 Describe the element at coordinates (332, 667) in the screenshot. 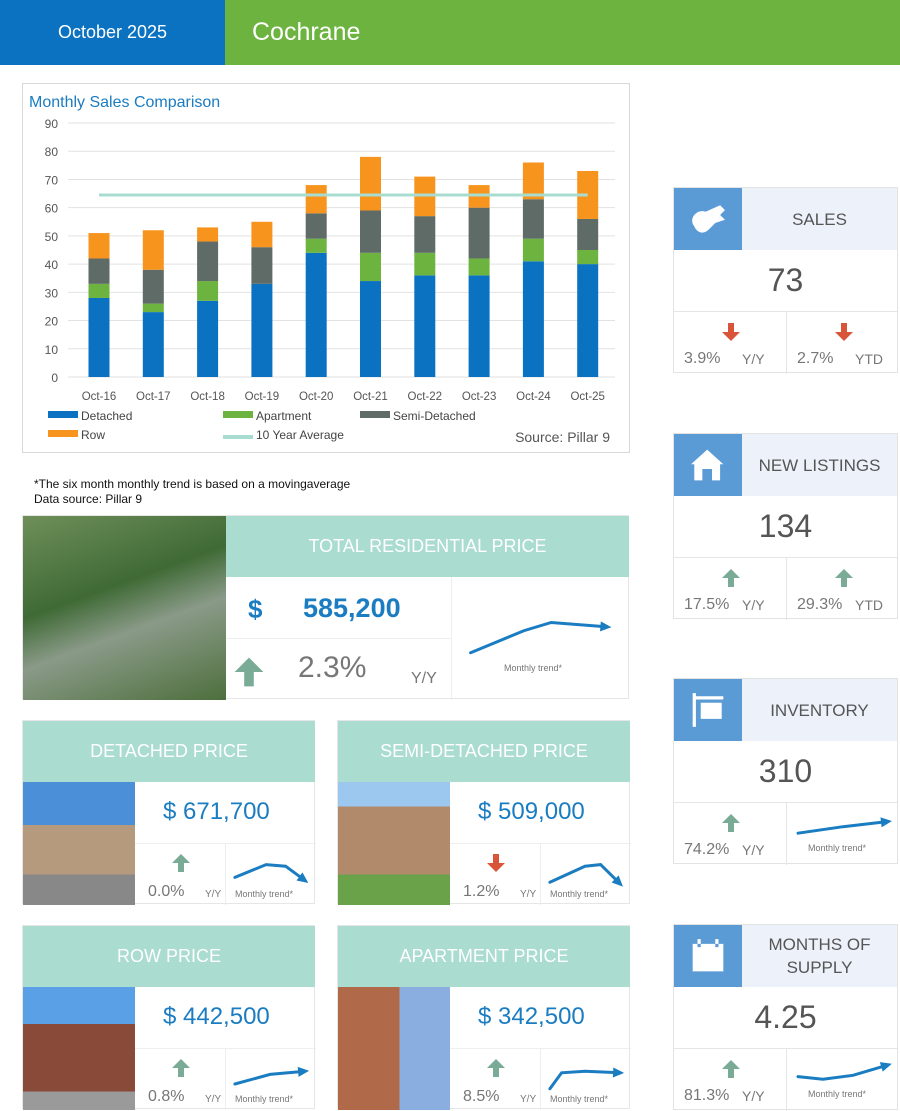

I see `total-price-change: 2.3%` at that location.